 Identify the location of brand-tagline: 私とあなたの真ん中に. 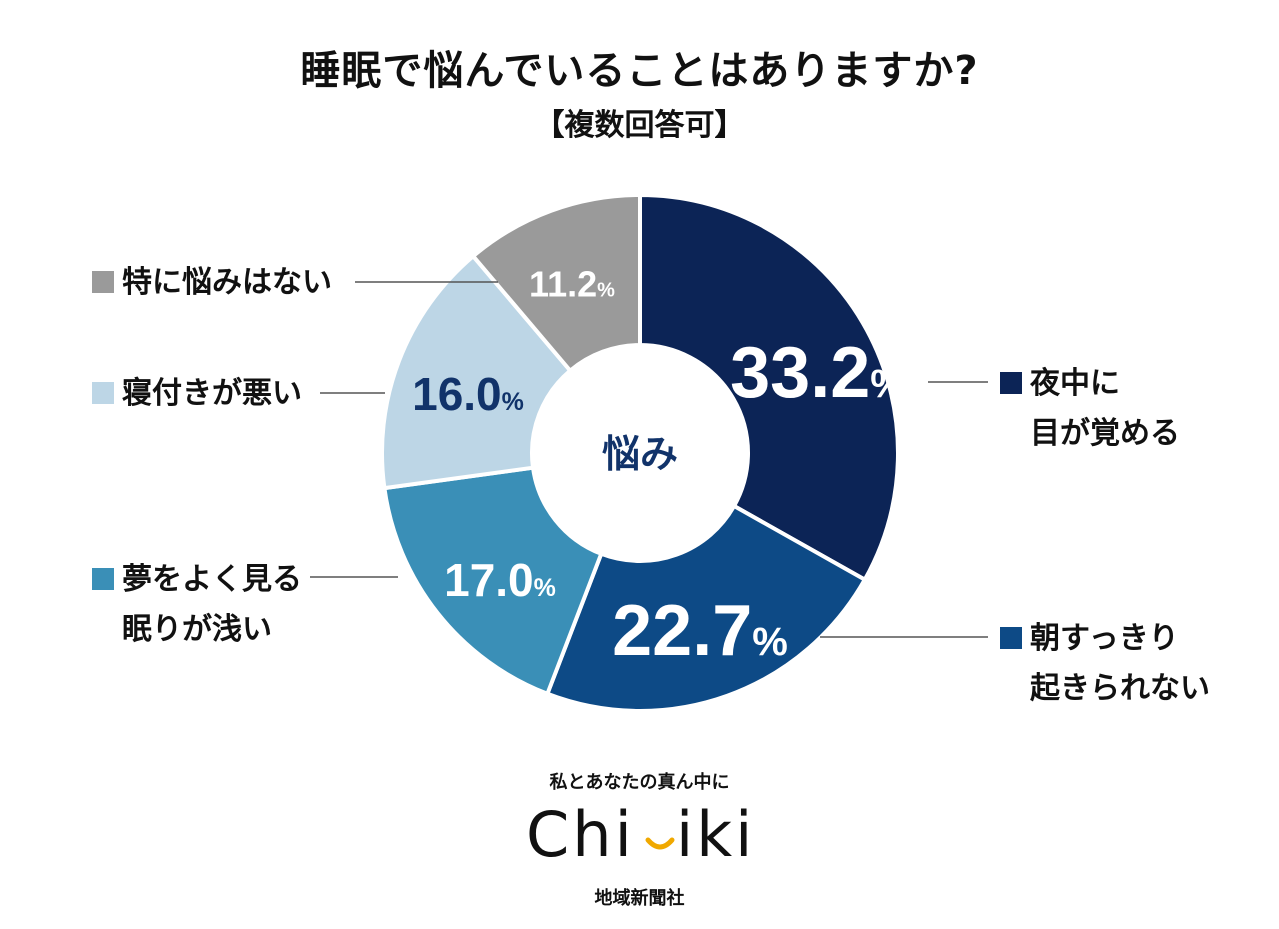
(639, 782).